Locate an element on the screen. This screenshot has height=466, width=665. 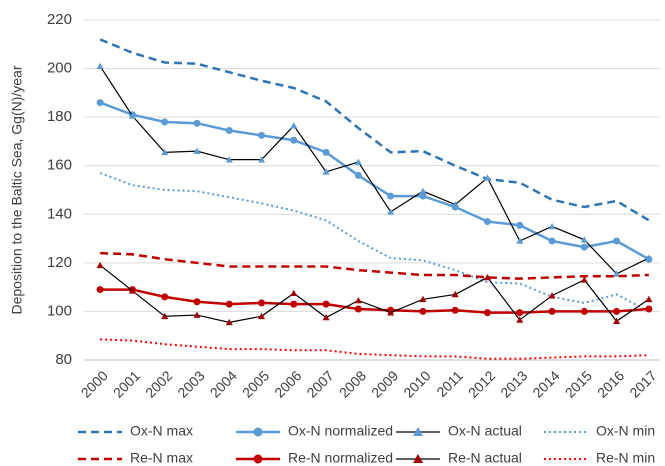
y-tick-label: 200 is located at coordinates (59, 68).